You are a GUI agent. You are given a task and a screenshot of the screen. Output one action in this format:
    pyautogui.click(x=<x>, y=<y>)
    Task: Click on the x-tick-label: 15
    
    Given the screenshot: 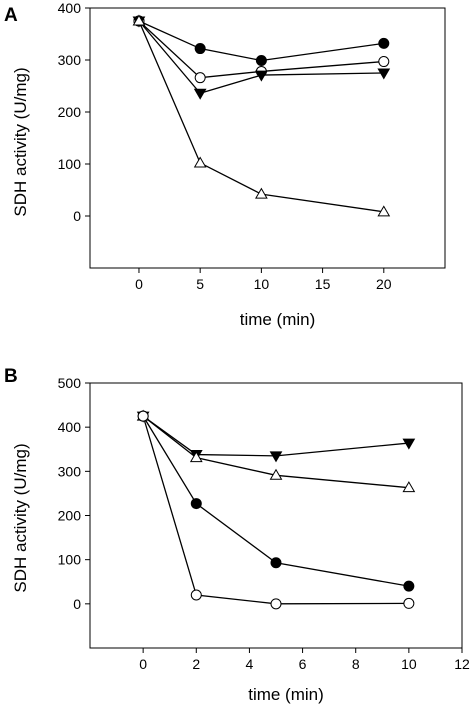 What is the action you would take?
    pyautogui.click(x=323, y=284)
    